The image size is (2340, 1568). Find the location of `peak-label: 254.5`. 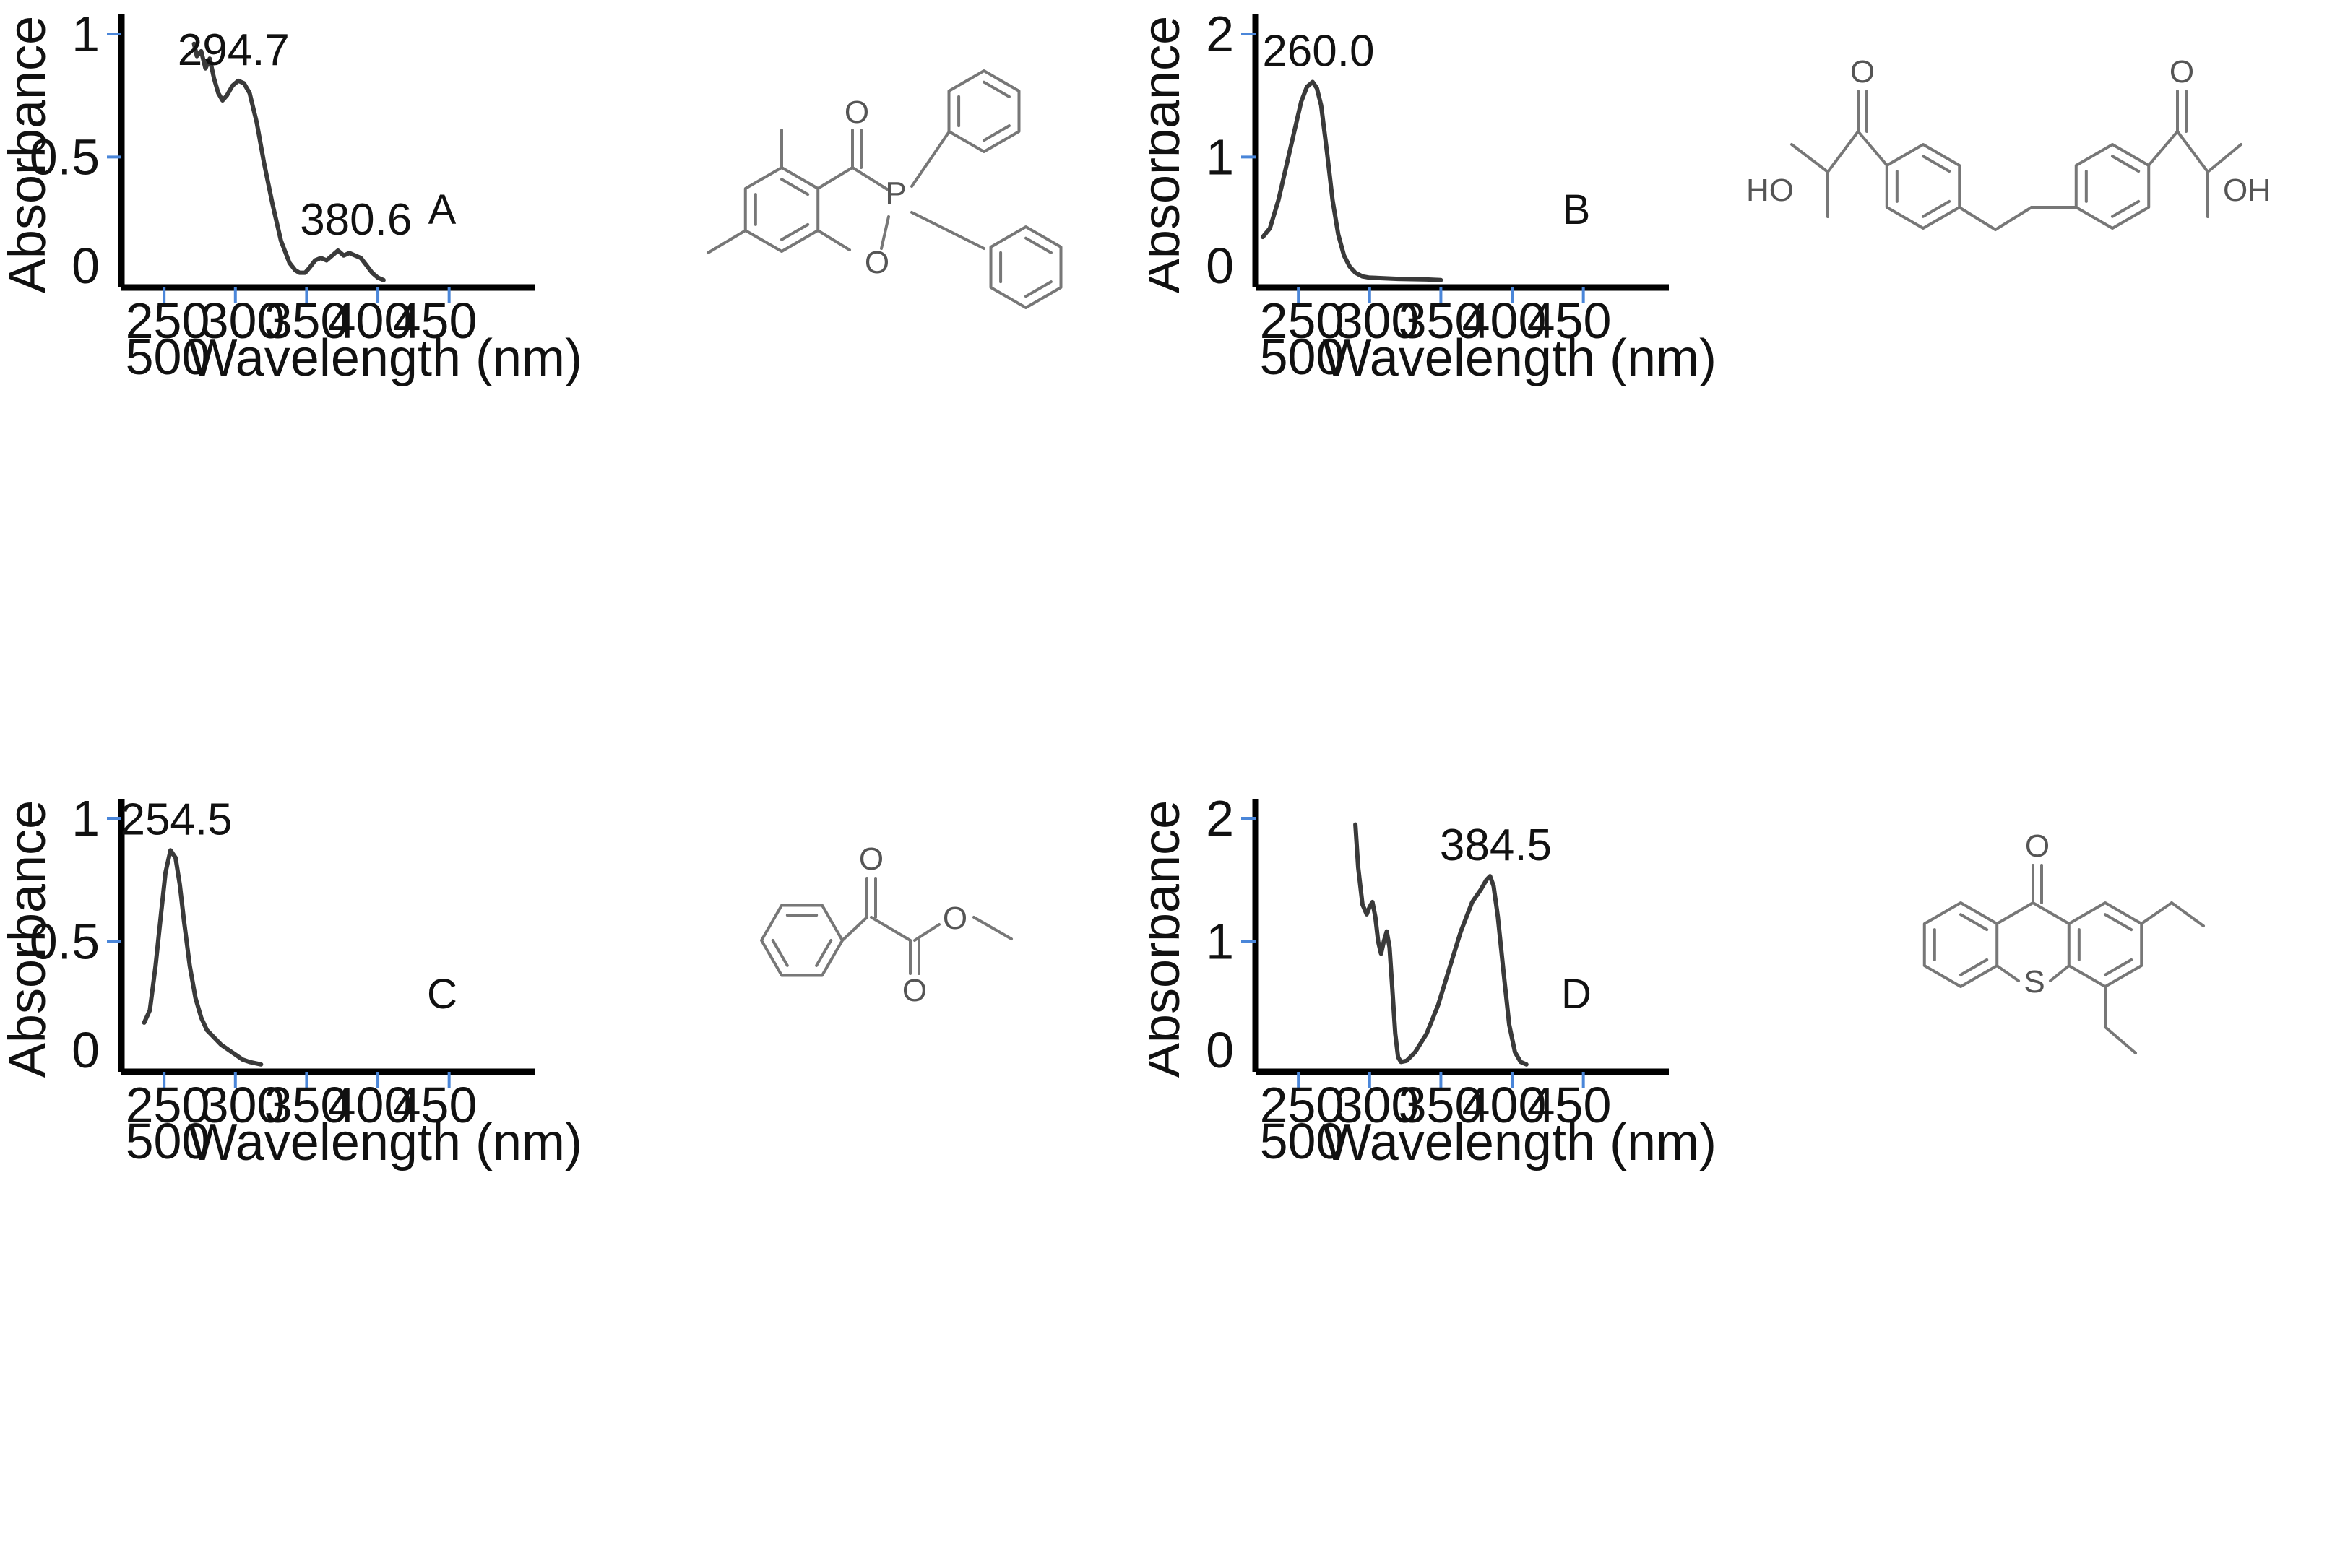

peak-label: 254.5 is located at coordinates (176, 819).